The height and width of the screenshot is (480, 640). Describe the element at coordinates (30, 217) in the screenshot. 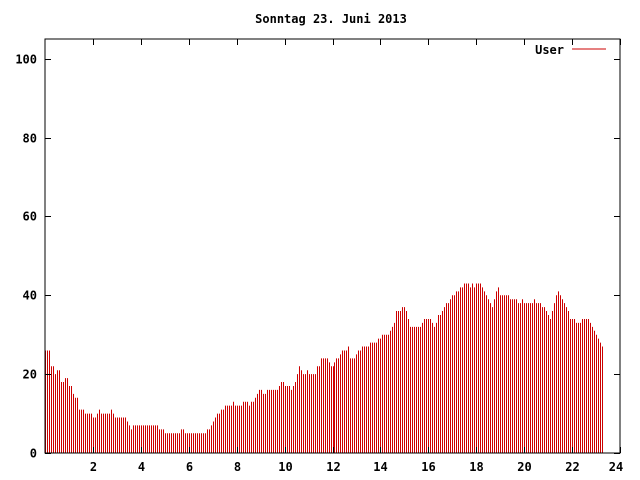

I see `y-tick-label: 60` at that location.